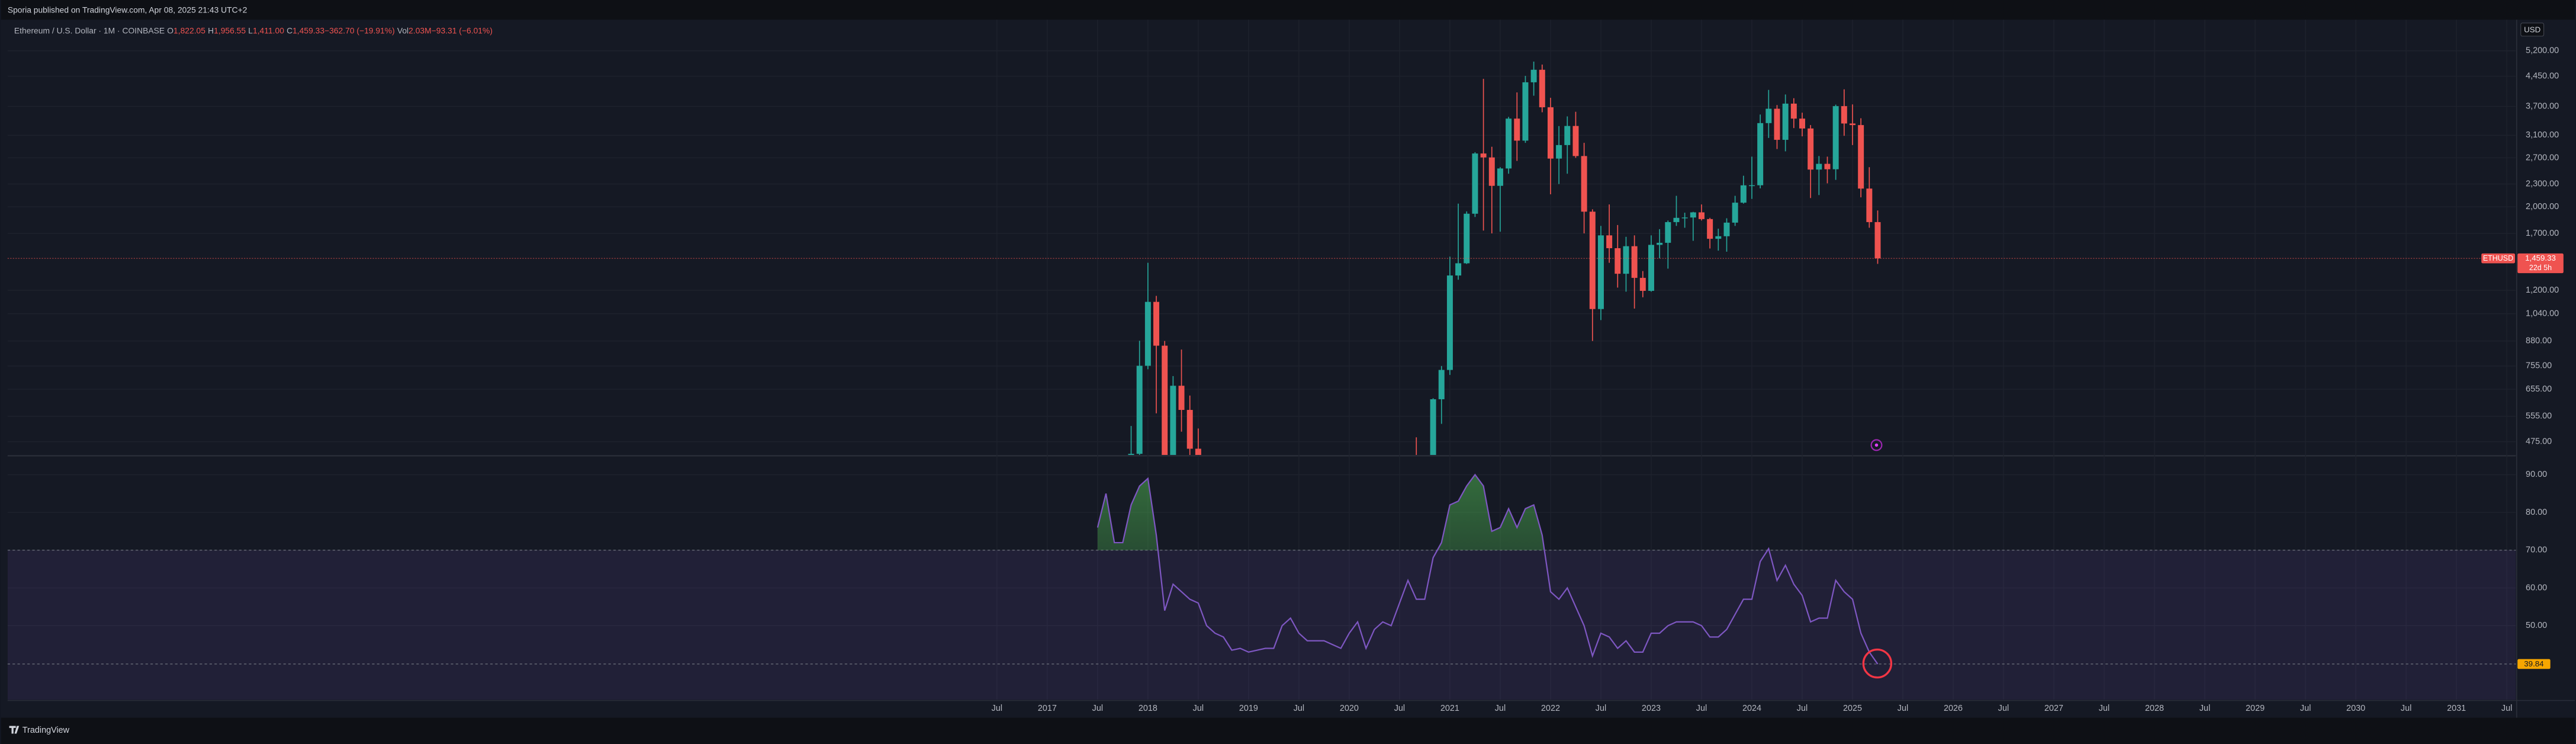  What do you see at coordinates (1349, 708) in the screenshot?
I see `x-tick-label: 2020` at bounding box center [1349, 708].